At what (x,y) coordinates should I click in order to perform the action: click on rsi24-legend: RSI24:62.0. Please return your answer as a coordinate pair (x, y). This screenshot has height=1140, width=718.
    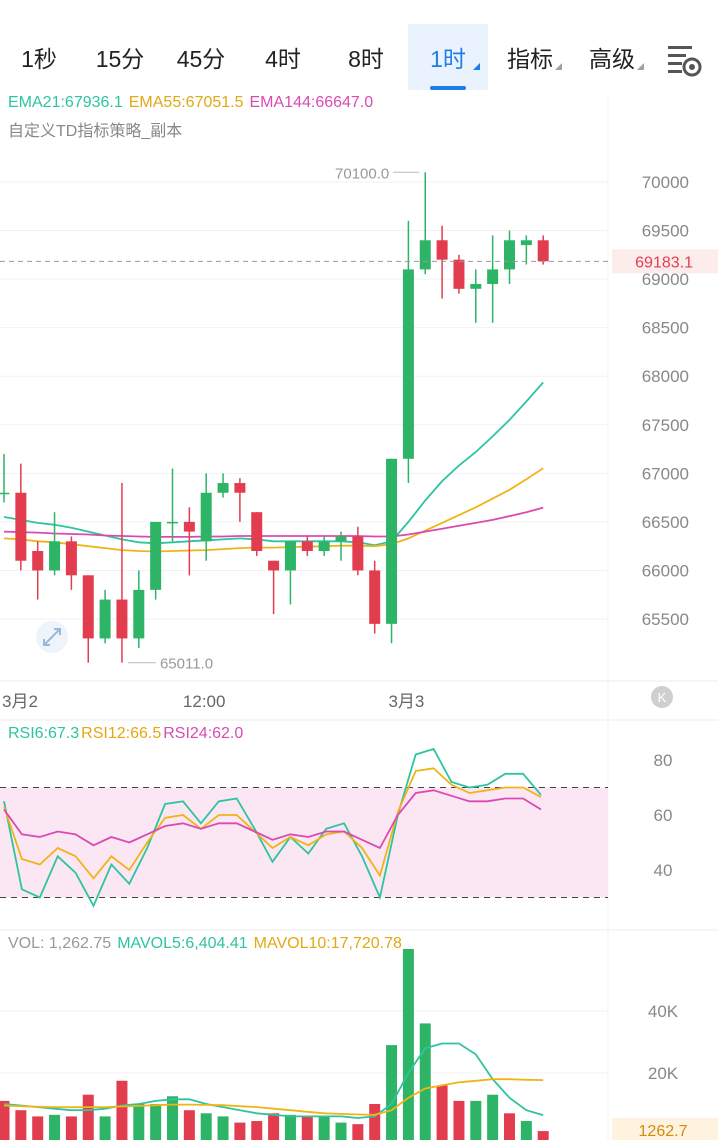
    Looking at the image, I should click on (203, 733).